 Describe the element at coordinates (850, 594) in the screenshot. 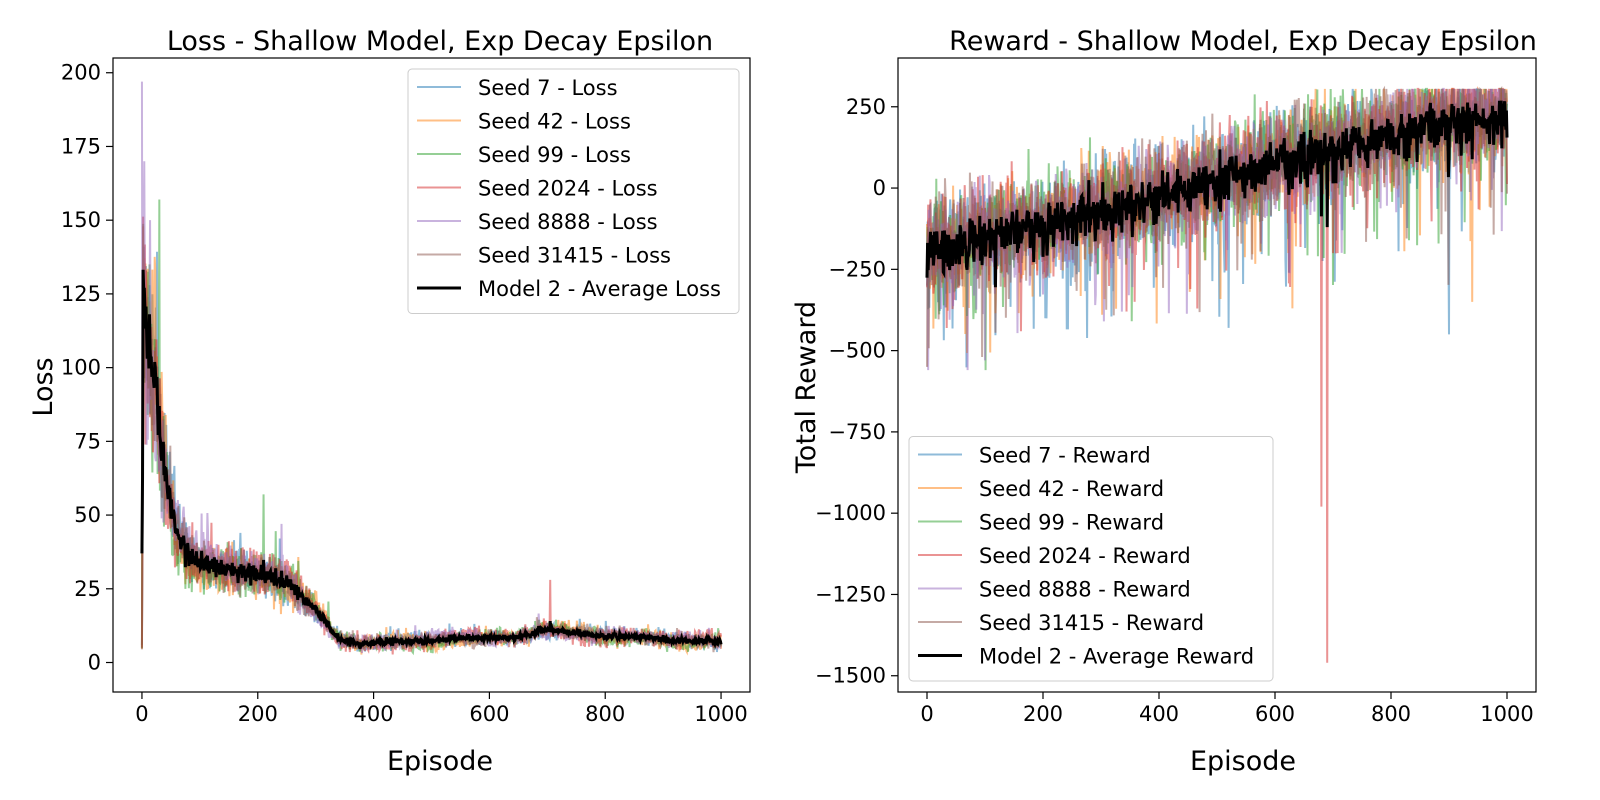

I see `y-tick-label: −1250` at that location.